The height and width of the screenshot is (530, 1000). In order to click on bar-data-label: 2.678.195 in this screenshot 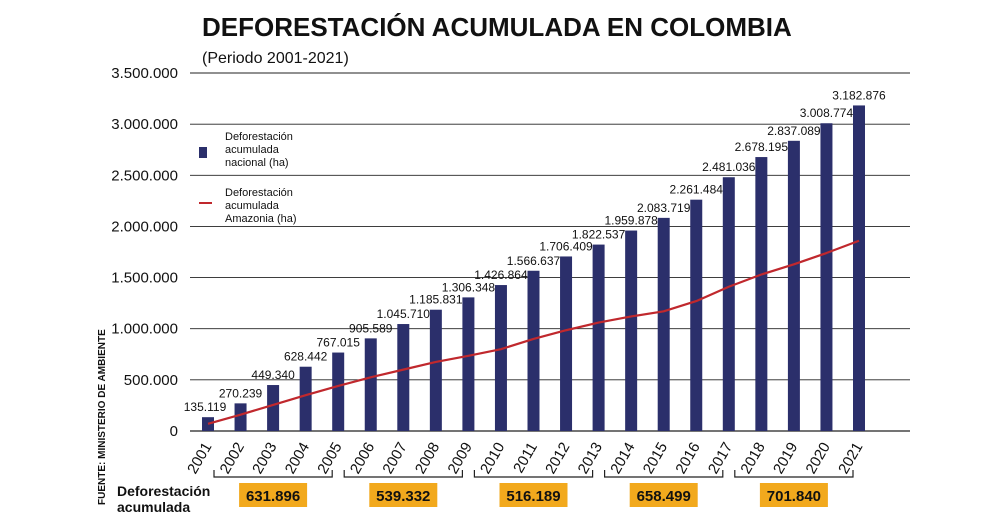, I will do `click(762, 147)`.